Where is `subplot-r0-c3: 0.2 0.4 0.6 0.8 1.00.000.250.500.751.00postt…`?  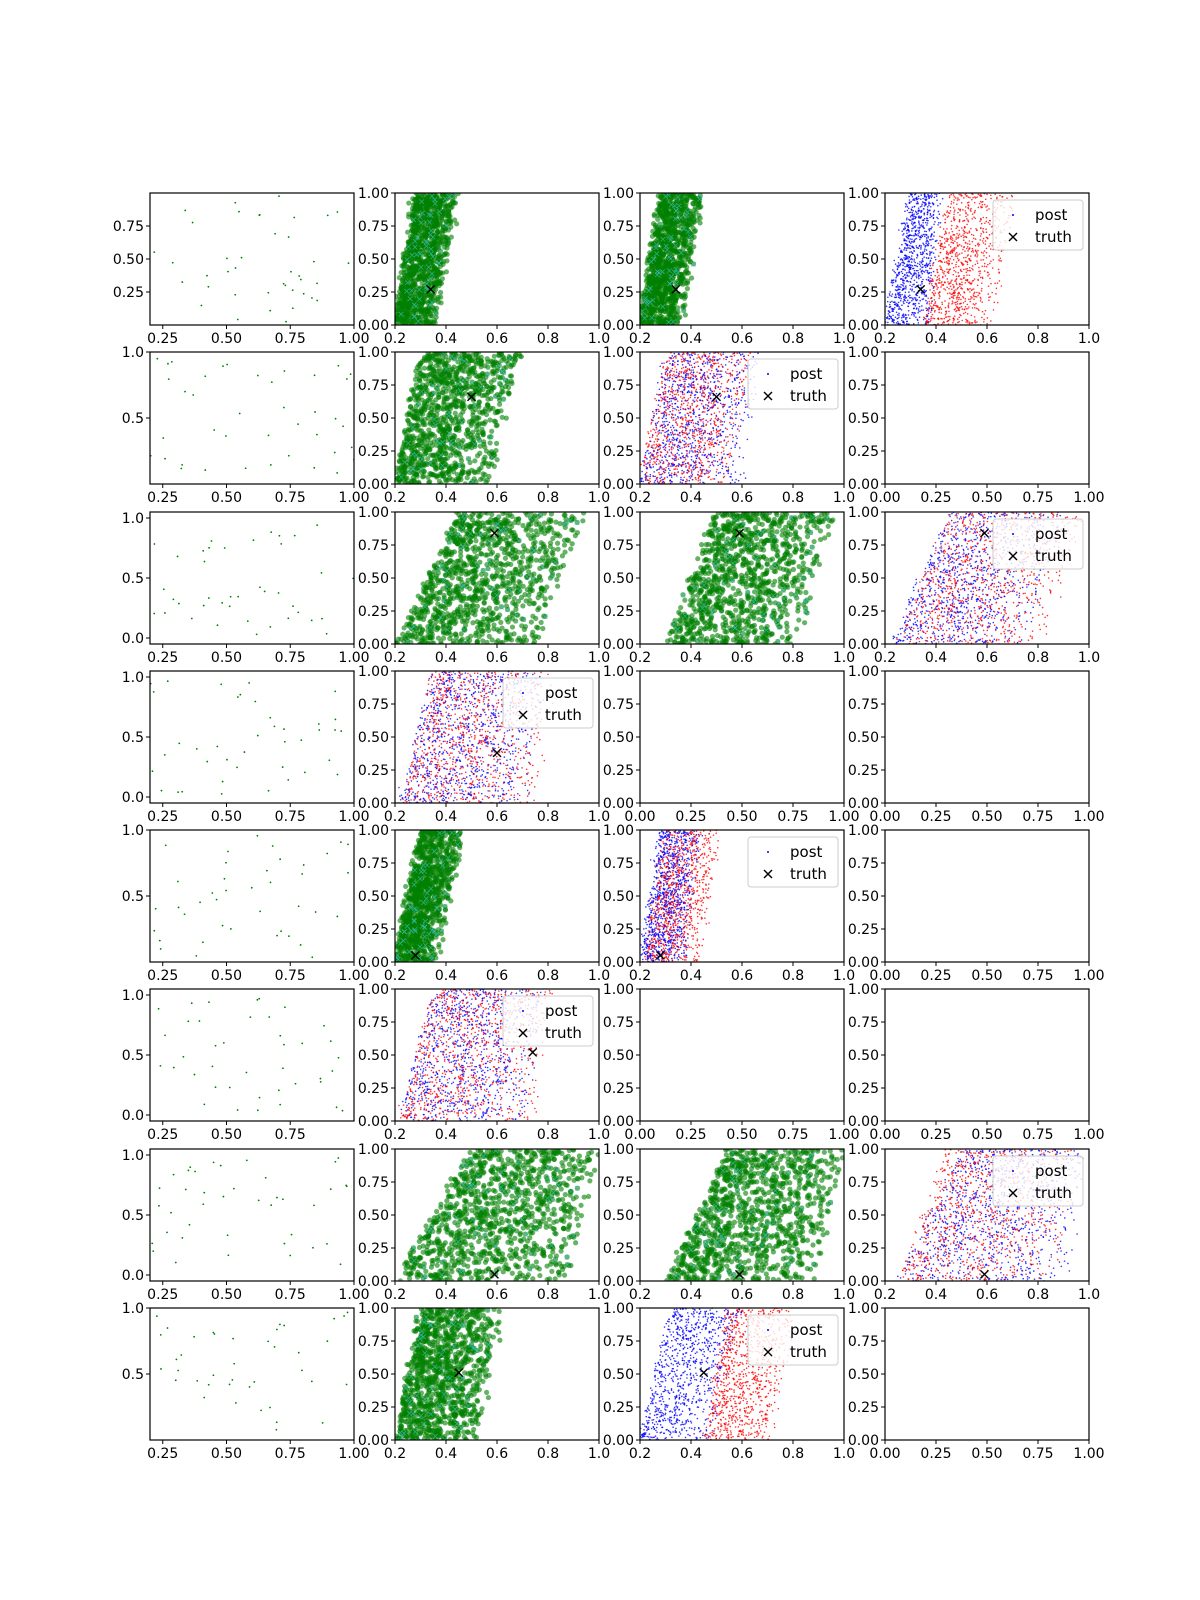
subplot-r0-c3: 0.2 0.4 0.6 0.8 1.00.000.250.500.751.00postt… is located at coordinates (974, 266).